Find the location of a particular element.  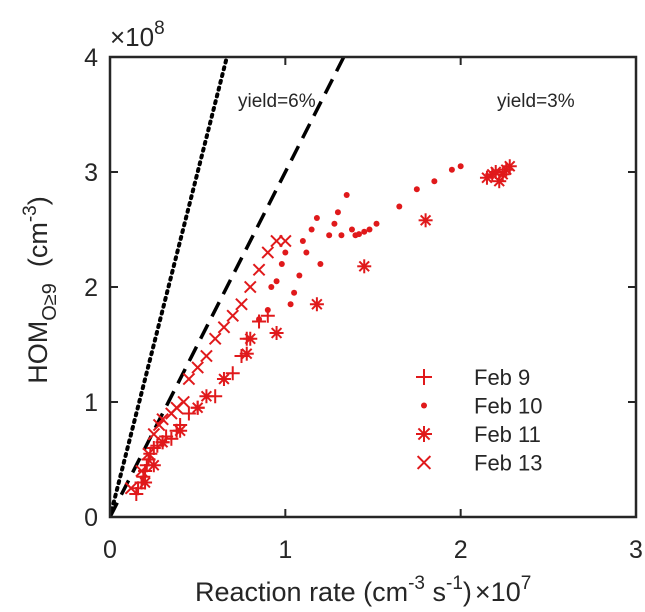

x-tick-label: 2 is located at coordinates (461, 550).